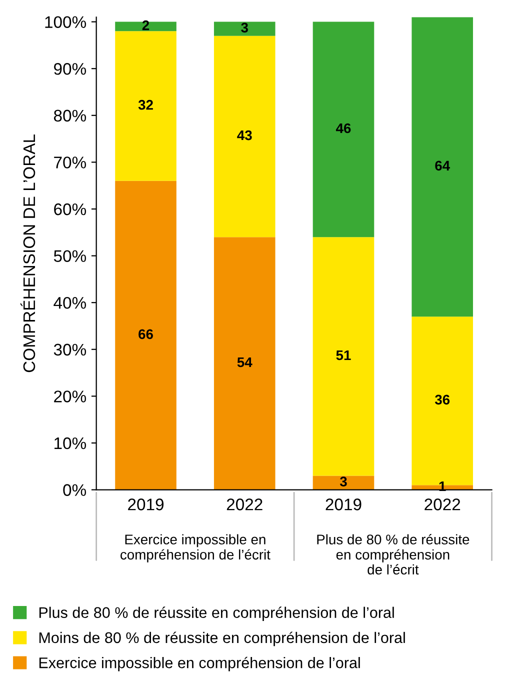 Image resolution: width=507 pixels, height=685 pixels. I want to click on text: Exercice impossible en compréhension de l’écrit, so click(195, 548).